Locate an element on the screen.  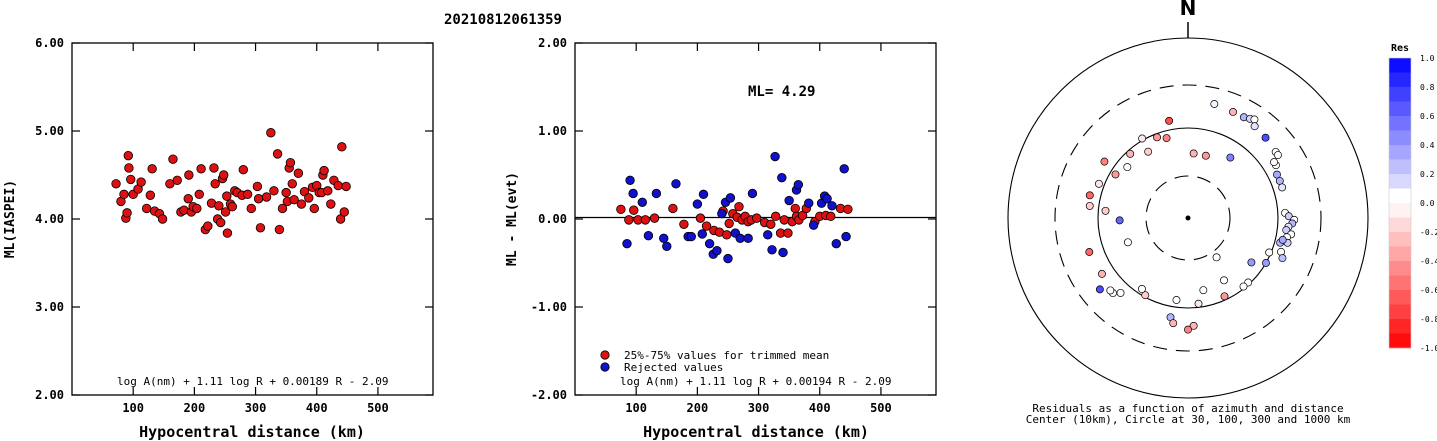
p2-x-tick-label: 400 is located at coordinates (820, 408).